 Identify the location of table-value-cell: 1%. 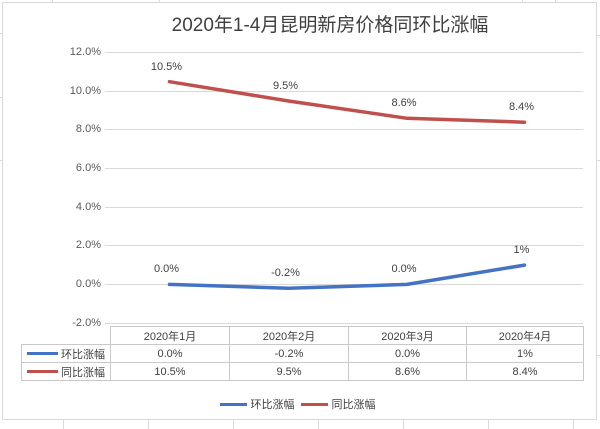
(525, 353).